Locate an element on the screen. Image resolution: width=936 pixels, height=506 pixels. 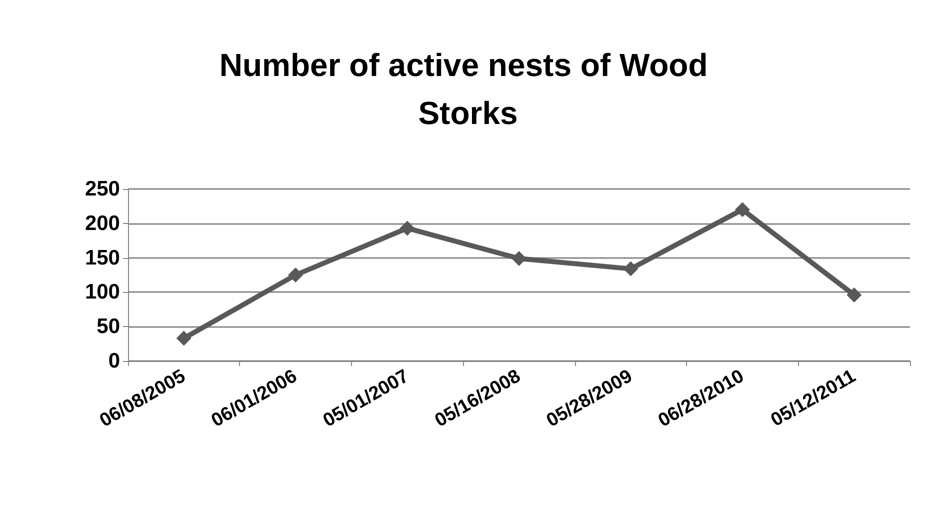
chart-title: Number of active nests of Wood Storks is located at coordinates (468, 89).